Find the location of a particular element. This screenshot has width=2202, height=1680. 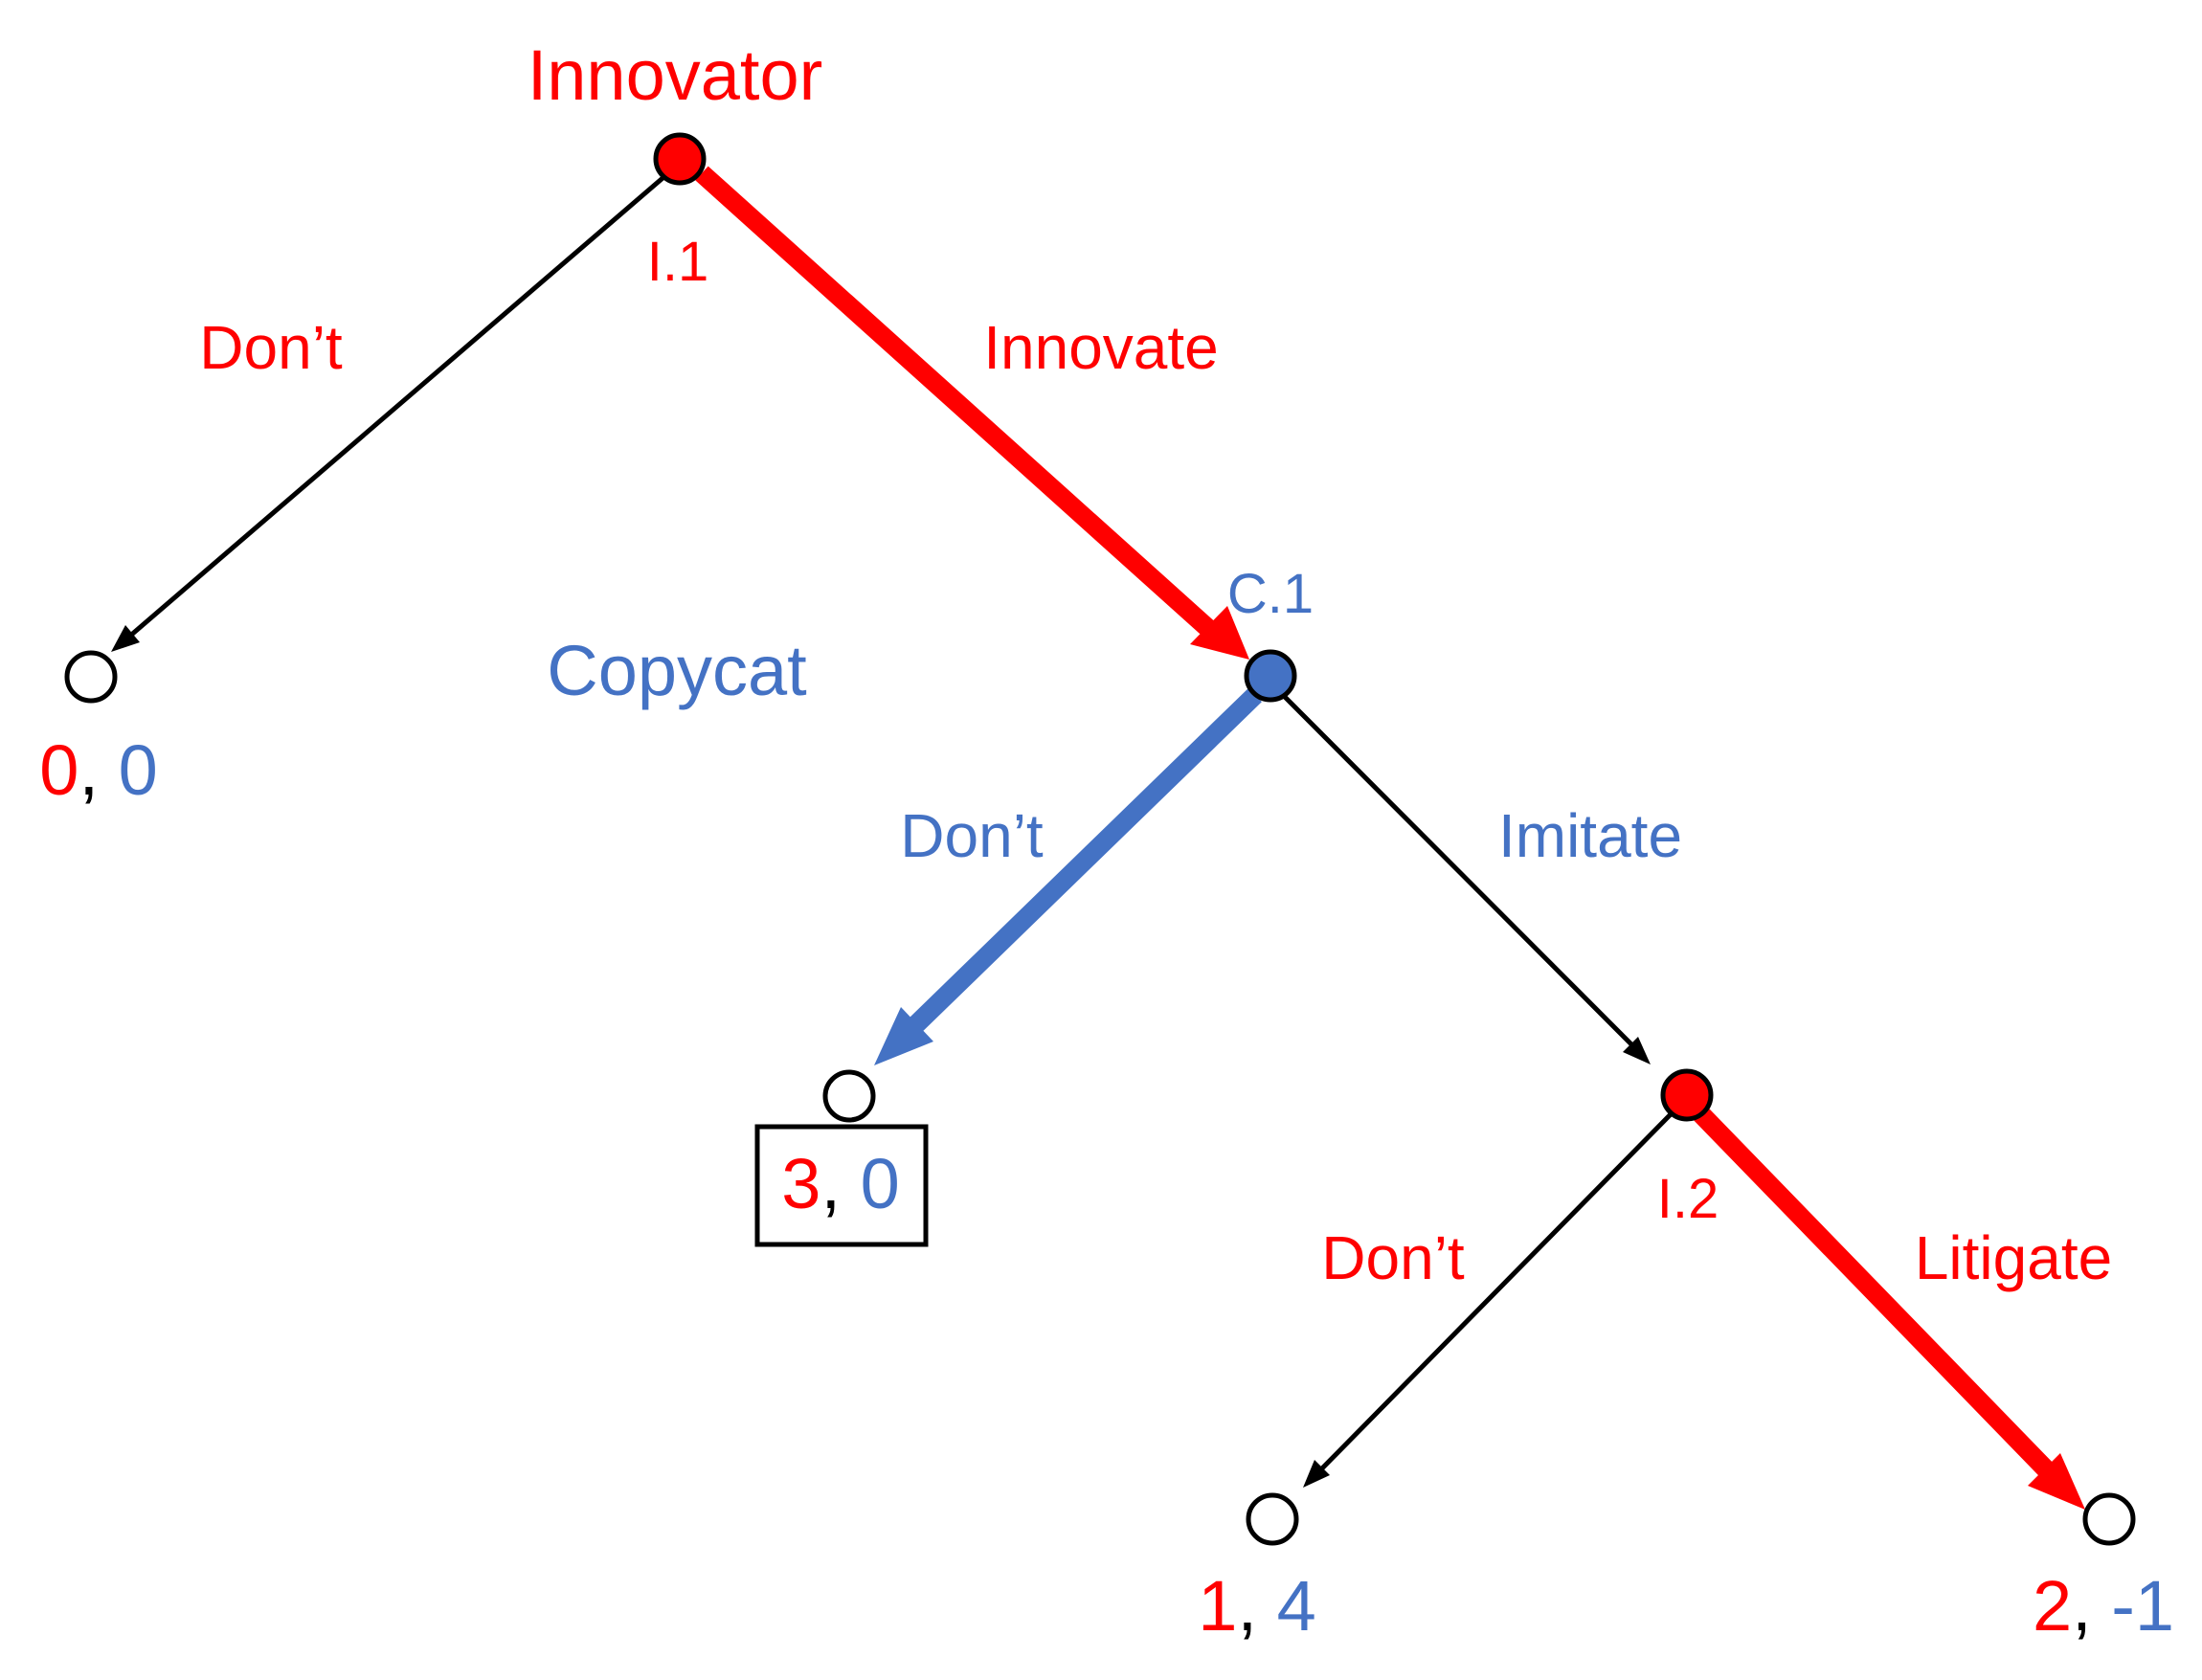

payoff-3: 1, 4 is located at coordinates (1256, 1606).